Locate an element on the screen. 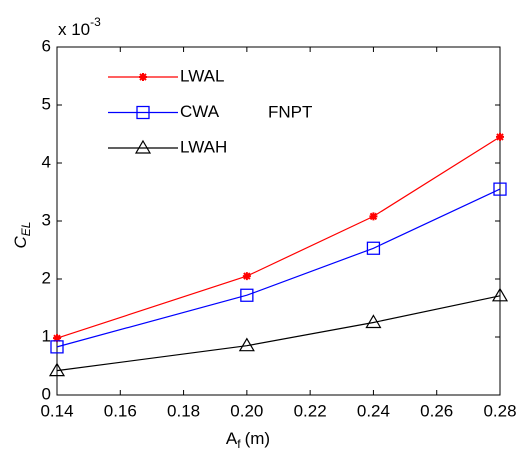  x-tick-label: 0.24 is located at coordinates (373, 410).